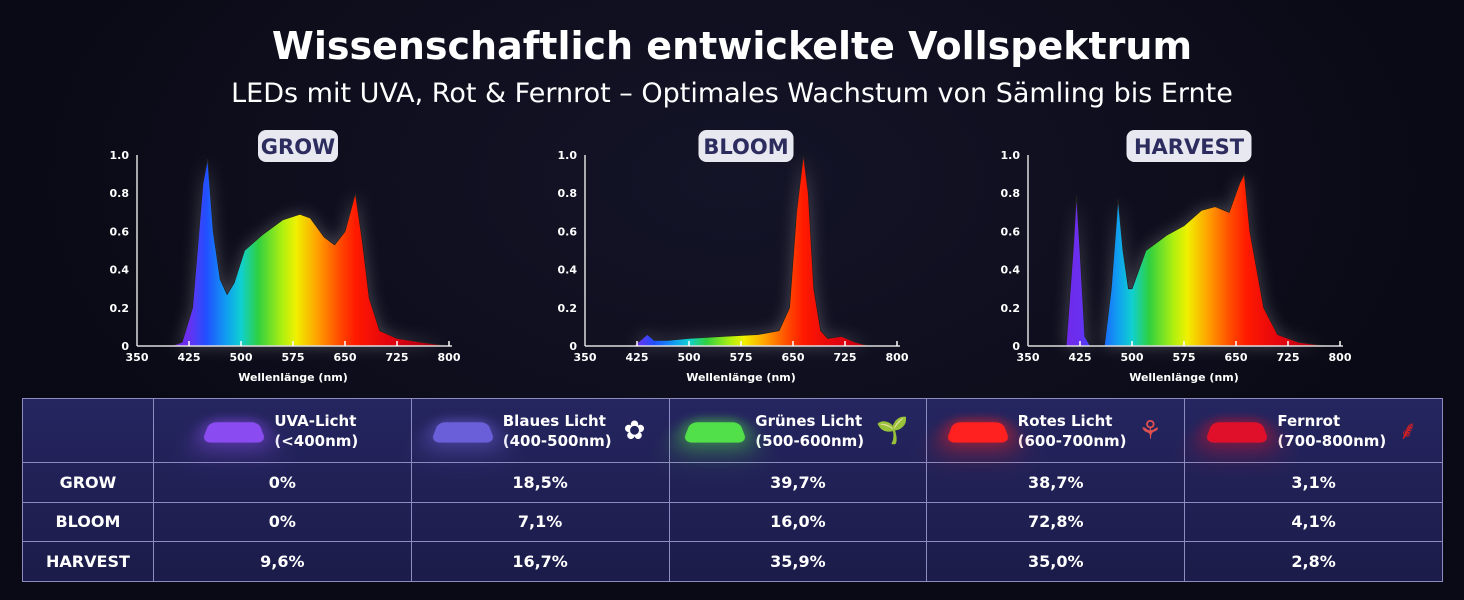 The image size is (1464, 600). I want to click on value-cell: 35,0%, so click(1056, 561).